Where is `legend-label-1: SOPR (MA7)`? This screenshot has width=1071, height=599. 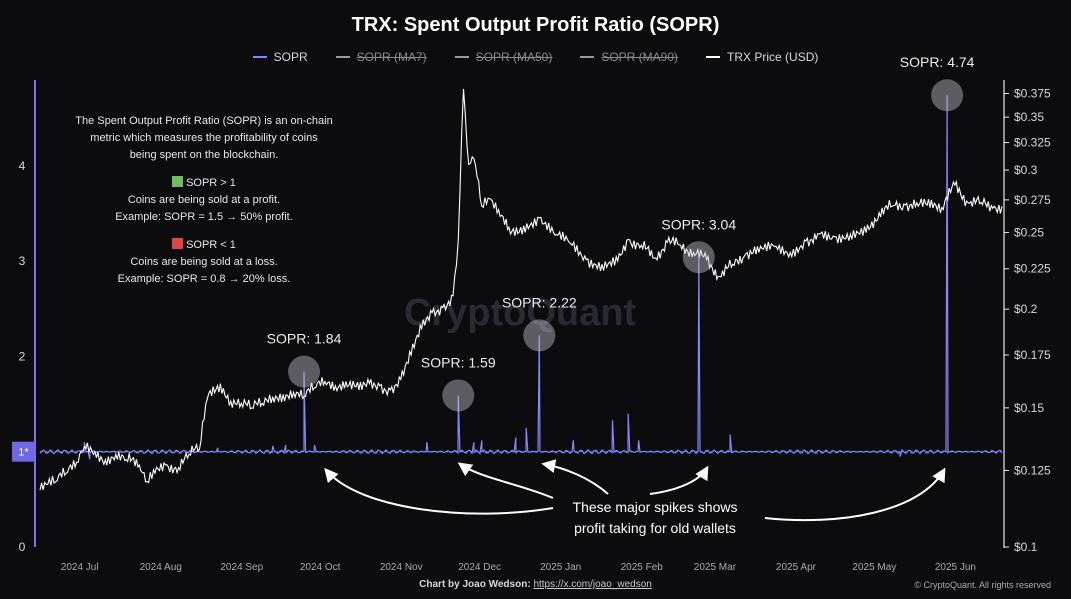
legend-label-1: SOPR (MA7) is located at coordinates (391, 57).